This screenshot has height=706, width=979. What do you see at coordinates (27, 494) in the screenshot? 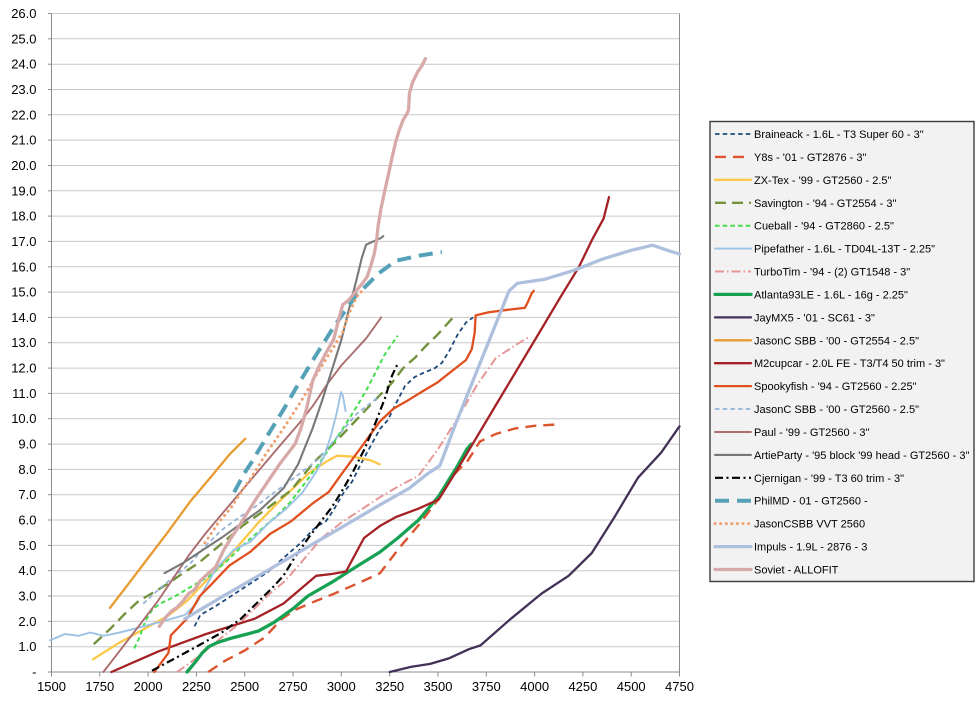
I see `svg-text: 7.0` at bounding box center [27, 494].